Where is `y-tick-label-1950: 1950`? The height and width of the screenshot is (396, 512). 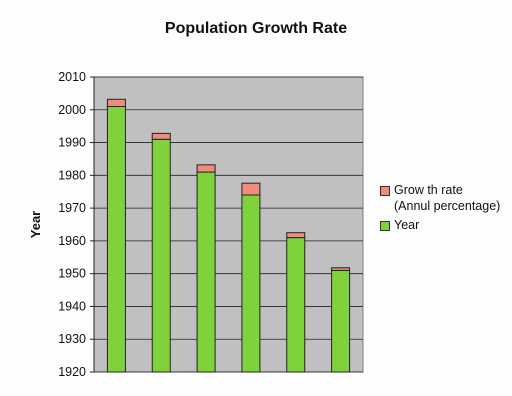 y-tick-label-1950: 1950 is located at coordinates (72, 274).